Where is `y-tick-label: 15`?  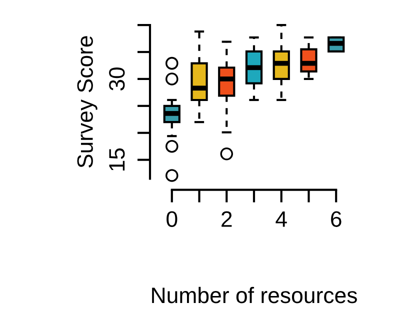
y-tick-label: 15 is located at coordinates (117, 159).